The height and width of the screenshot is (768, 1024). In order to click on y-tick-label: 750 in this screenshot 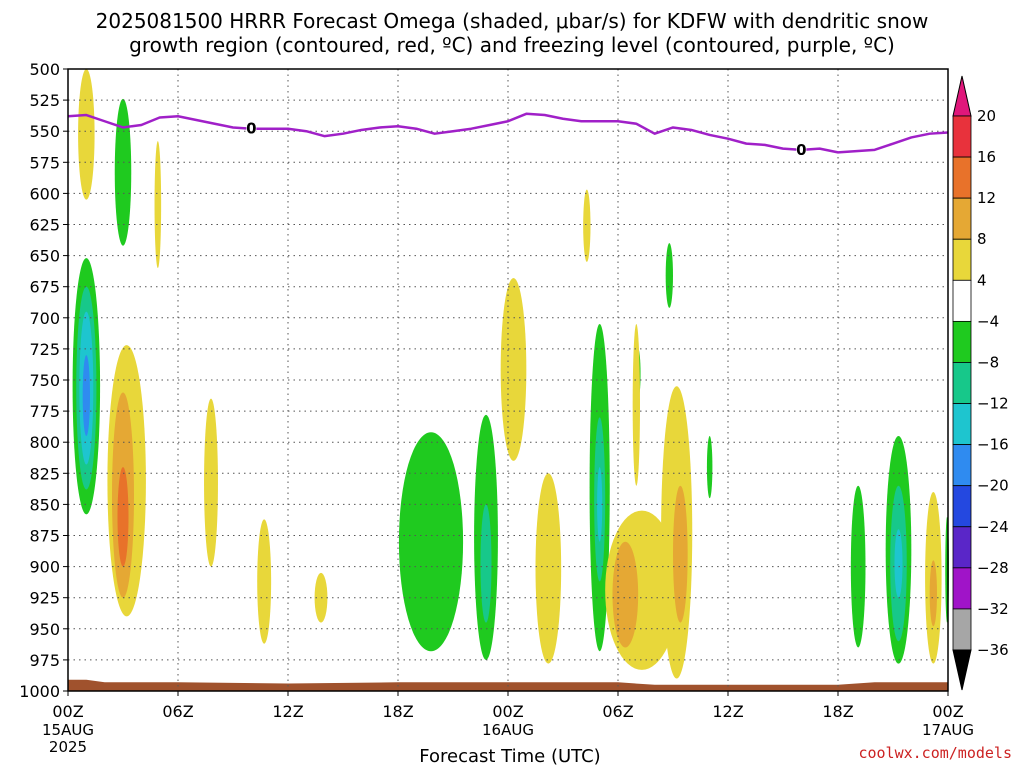, I will do `click(44, 380)`.